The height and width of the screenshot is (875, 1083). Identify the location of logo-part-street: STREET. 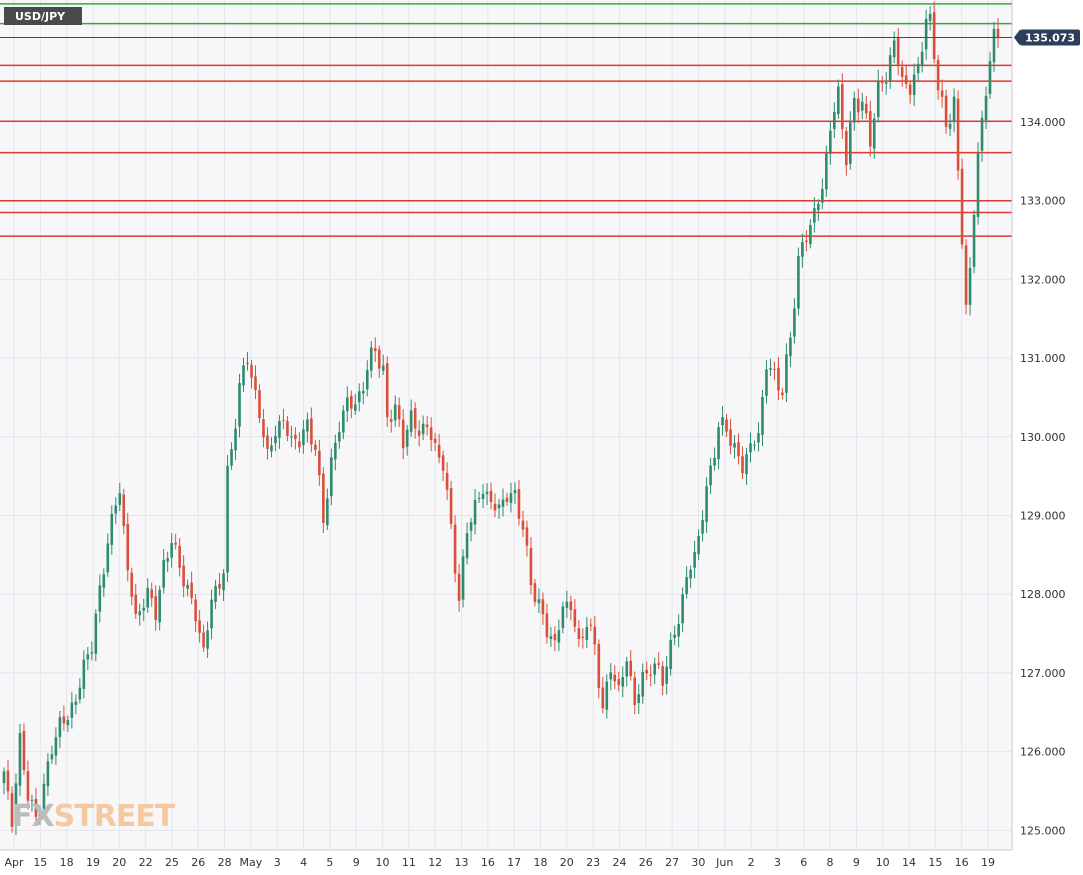
(115, 816).